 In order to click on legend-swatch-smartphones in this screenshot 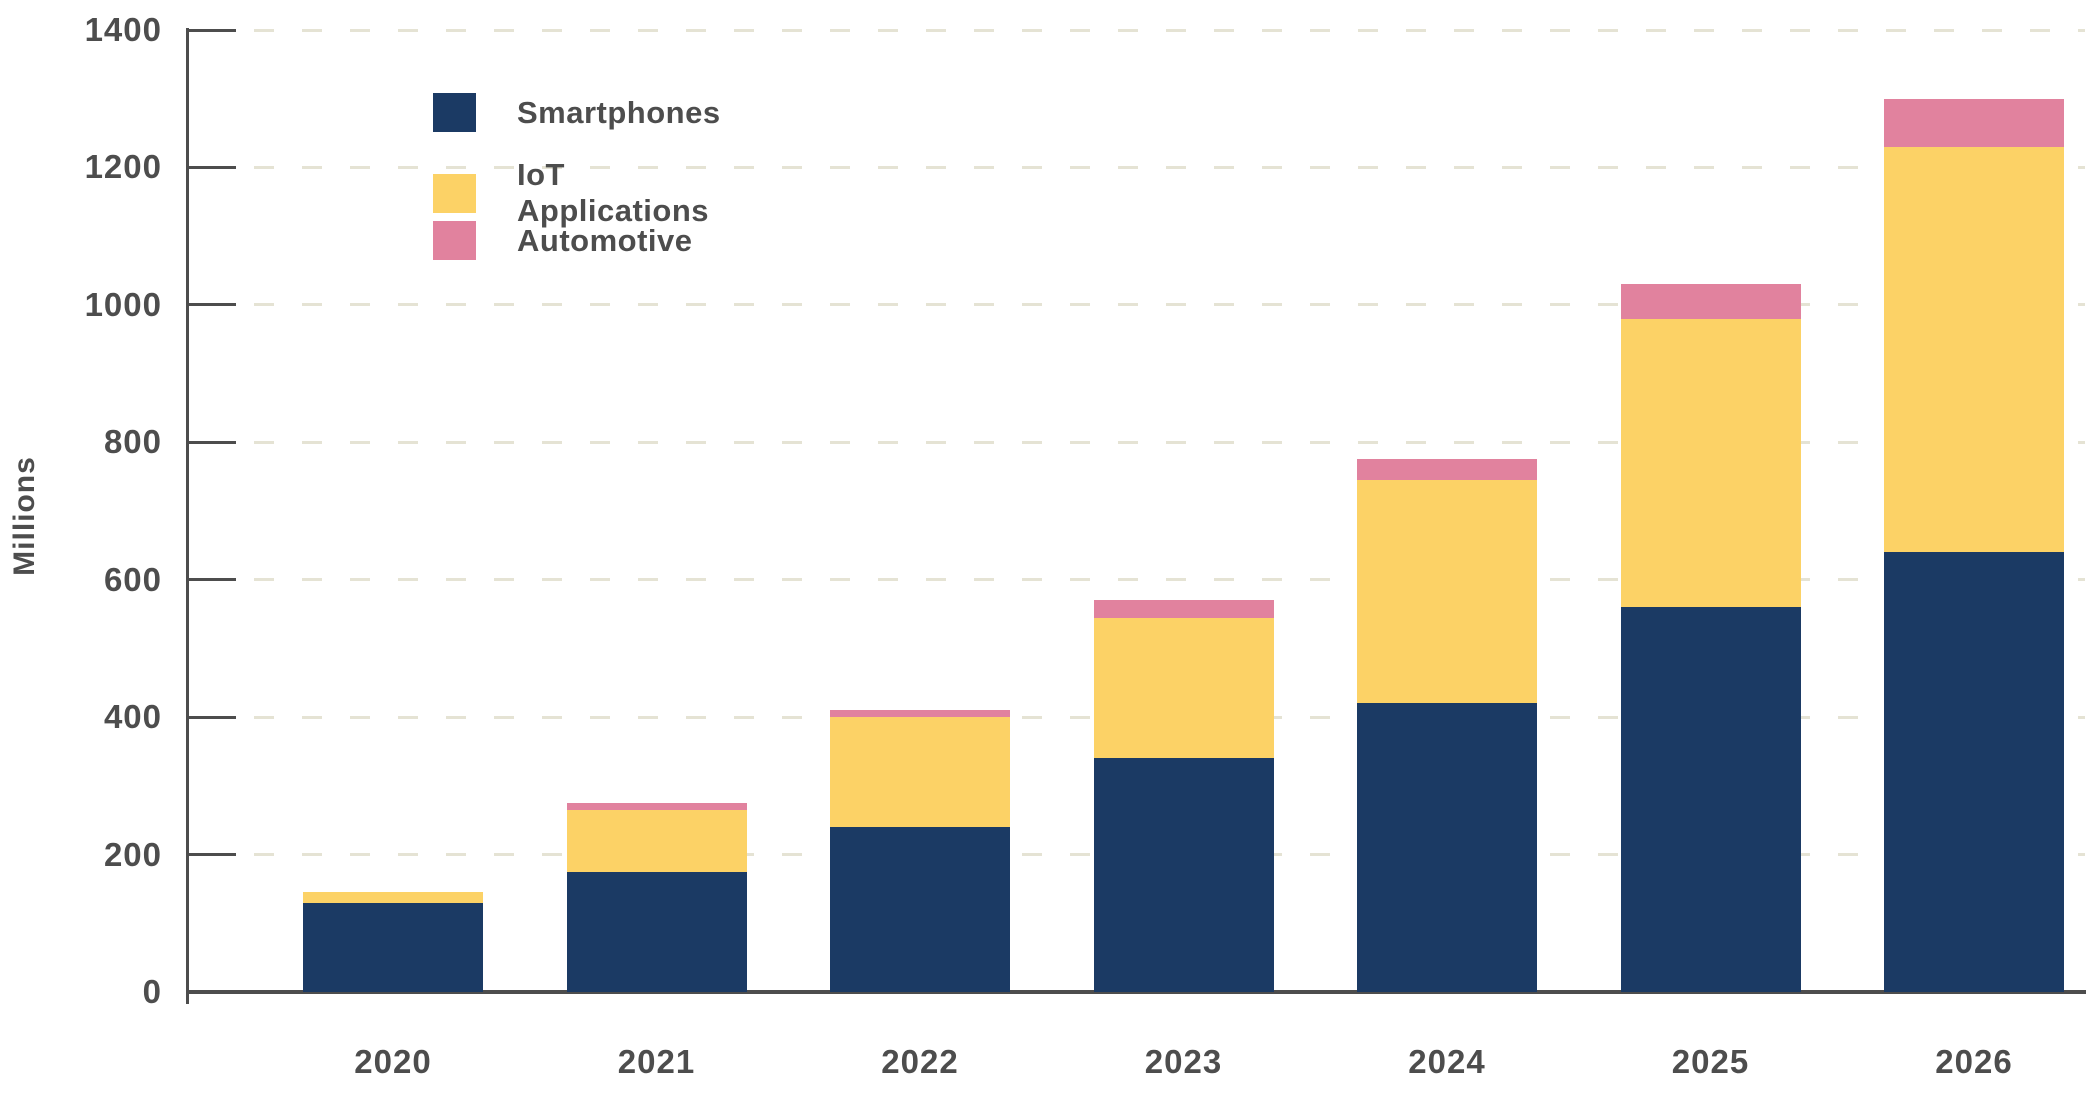, I will do `click(454, 112)`.